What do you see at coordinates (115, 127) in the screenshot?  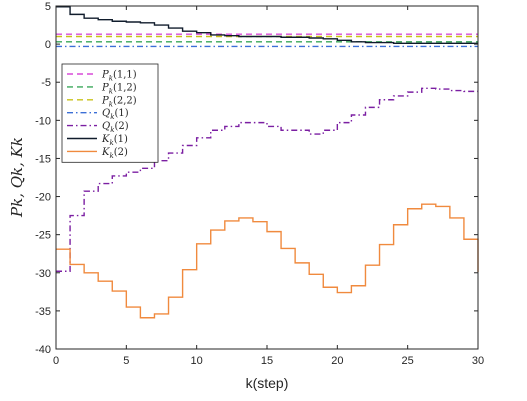 I see `legend-label: Qk(2)` at bounding box center [115, 127].